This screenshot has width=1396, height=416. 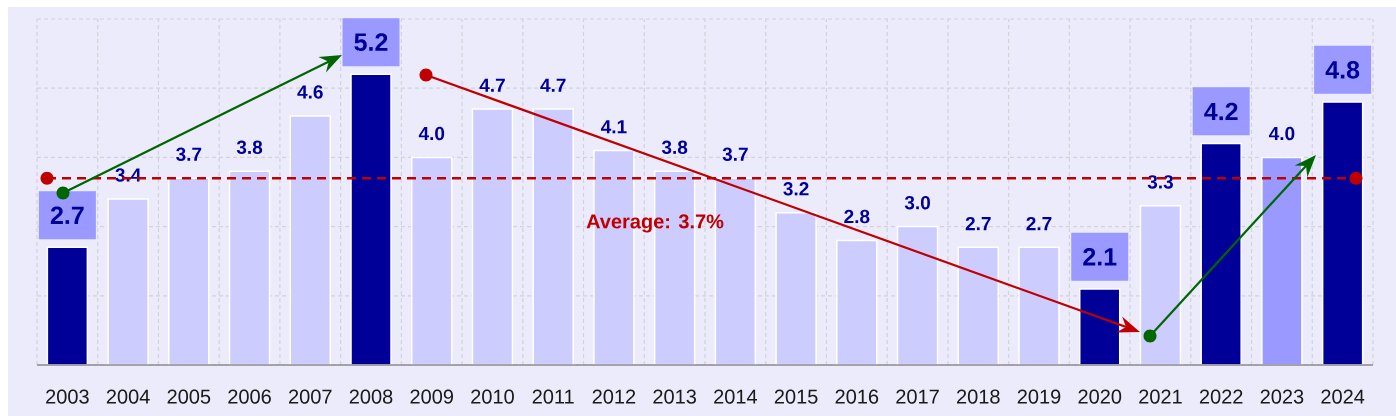 I want to click on x-tick-label: 2011, so click(x=553, y=396).